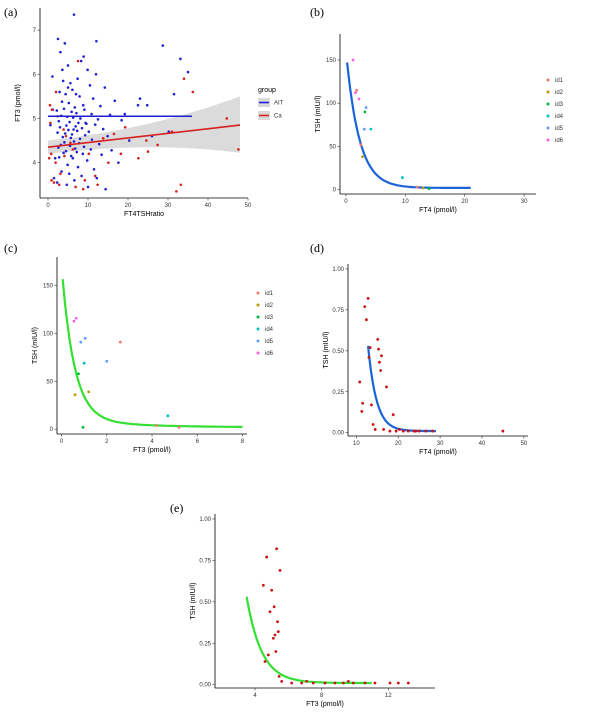  I want to click on y-tick-label-e: 0.75, so click(205, 561).